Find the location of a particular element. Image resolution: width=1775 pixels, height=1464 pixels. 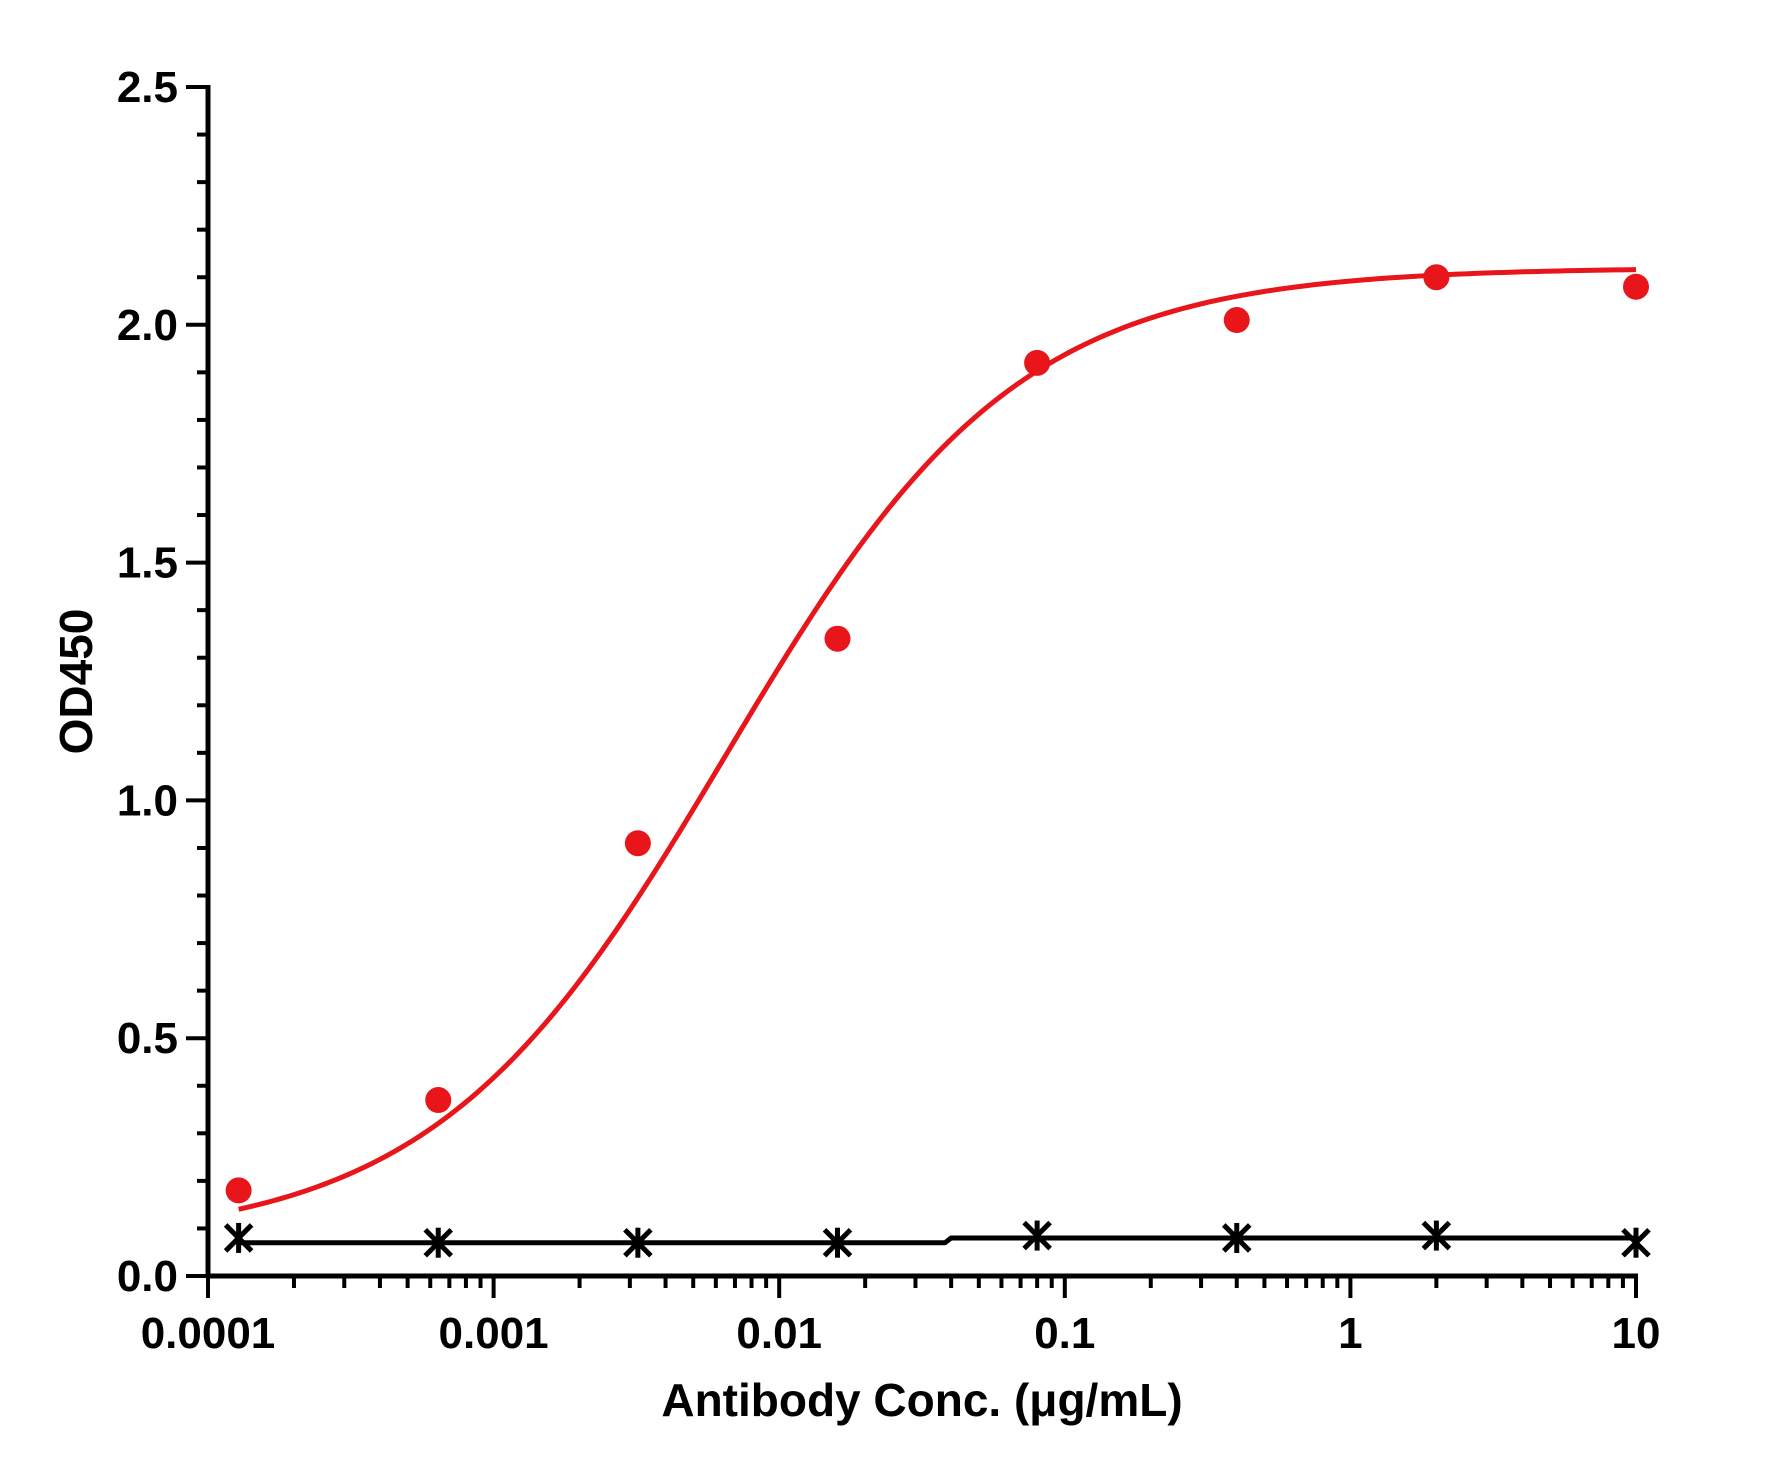

x-tick-label: 0.0001 is located at coordinates (208, 1333).